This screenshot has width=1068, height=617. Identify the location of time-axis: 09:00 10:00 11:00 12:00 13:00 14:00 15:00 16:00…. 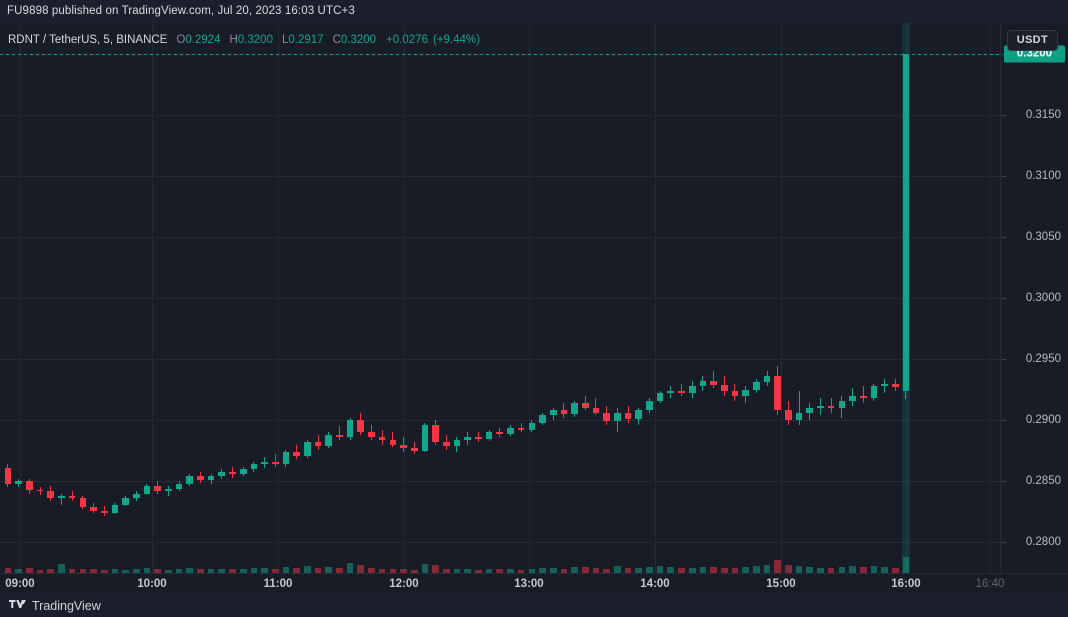
(534, 584).